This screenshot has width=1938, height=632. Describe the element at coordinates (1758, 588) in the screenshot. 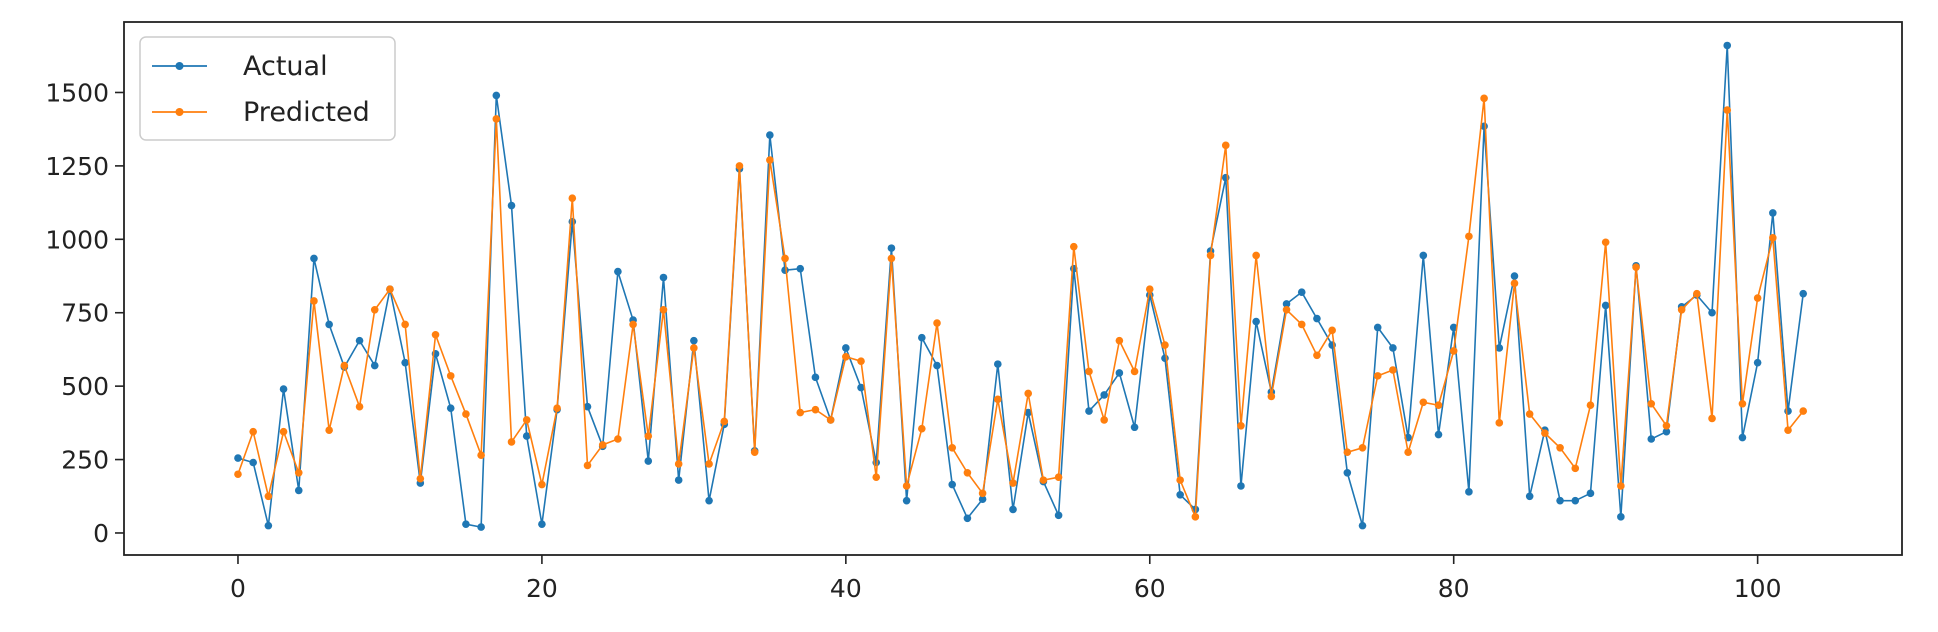

I see `x-tick-label: 100` at that location.